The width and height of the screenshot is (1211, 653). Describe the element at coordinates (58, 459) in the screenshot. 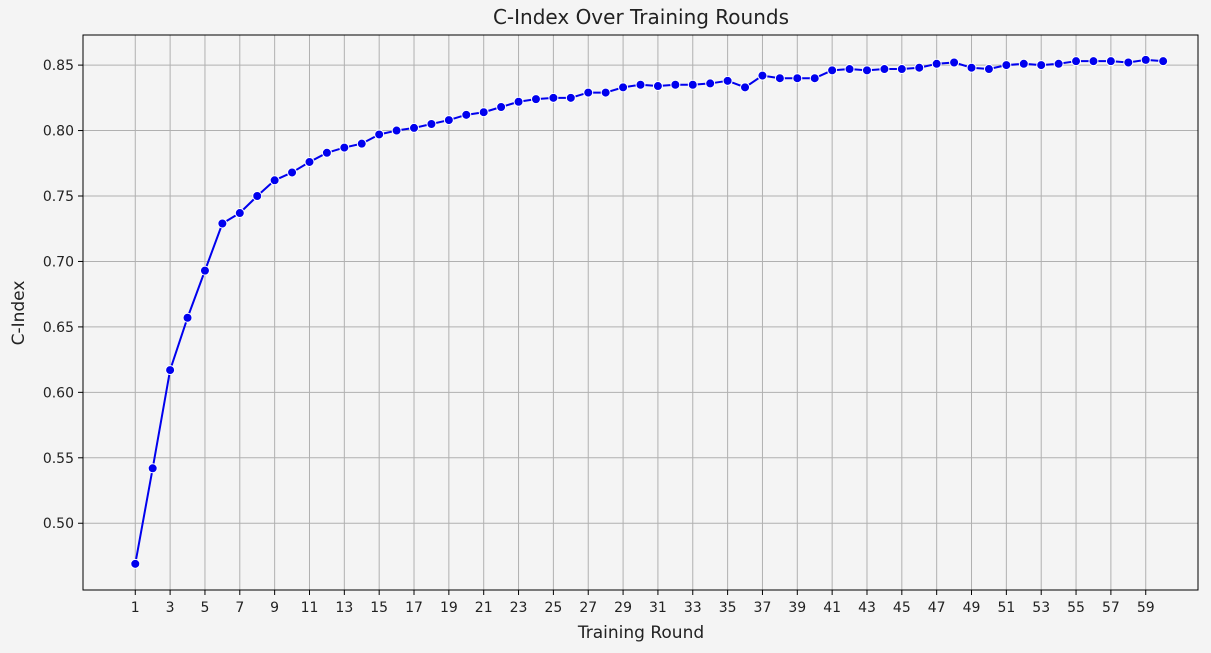

I see `y-tick-label: 0.55` at that location.